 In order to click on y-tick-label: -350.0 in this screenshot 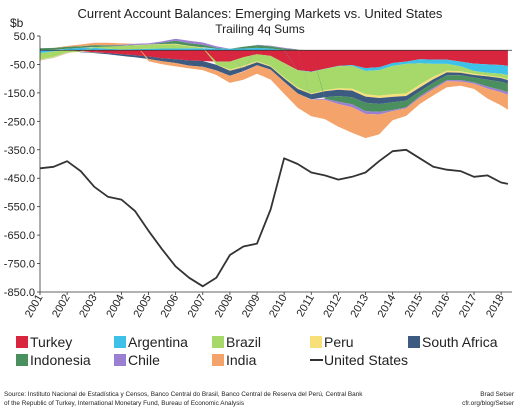, I will do `click(19, 151)`.